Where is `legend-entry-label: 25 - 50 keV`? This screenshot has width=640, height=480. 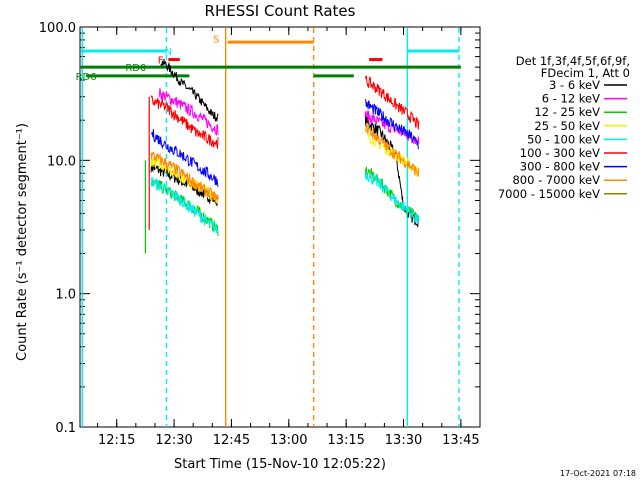 legend-entry-label: 25 - 50 keV is located at coordinates (567, 126).